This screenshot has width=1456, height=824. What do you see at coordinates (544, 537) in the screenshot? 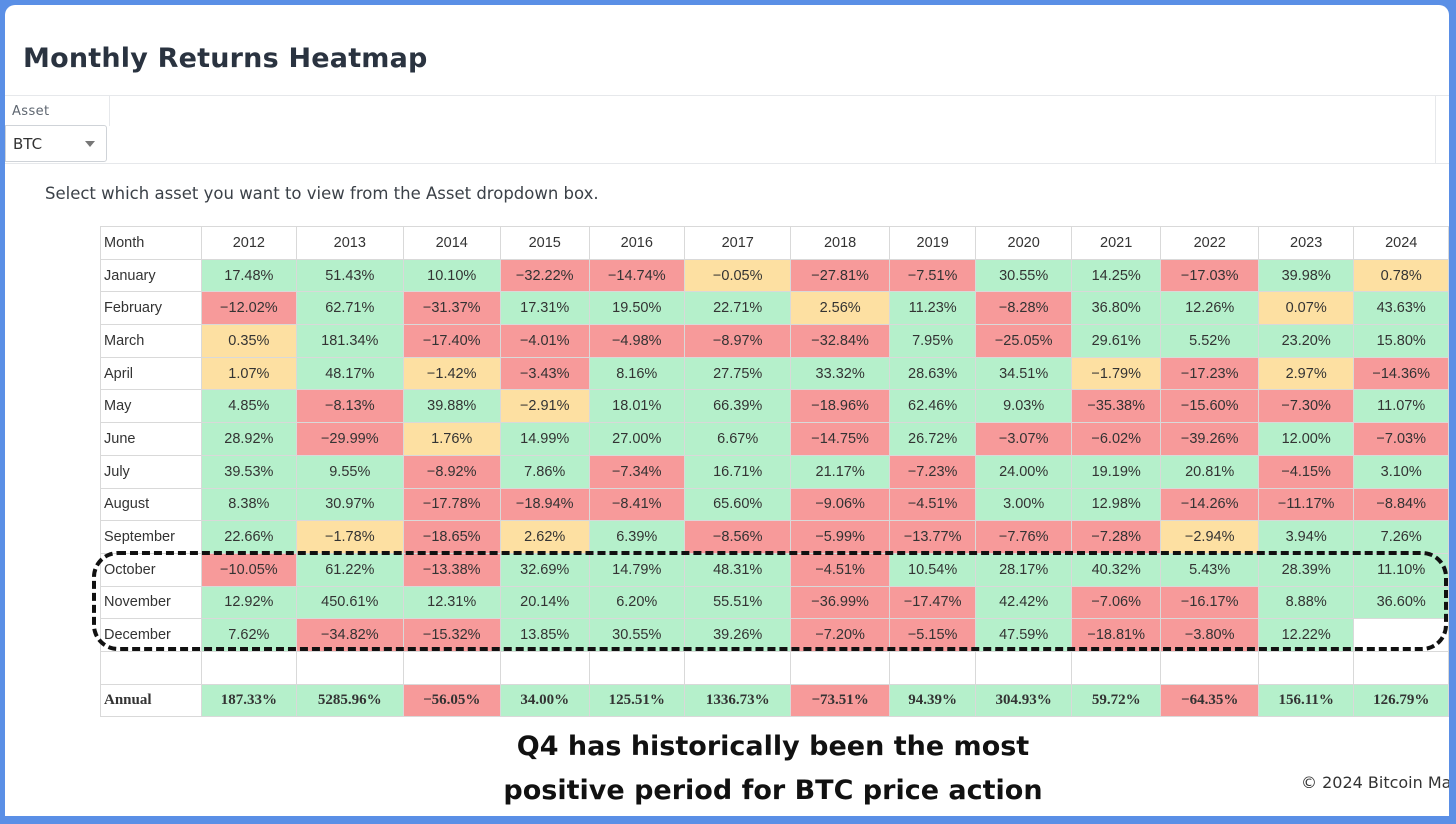
I see `heatmap-cell: 2.62%` at bounding box center [544, 537].